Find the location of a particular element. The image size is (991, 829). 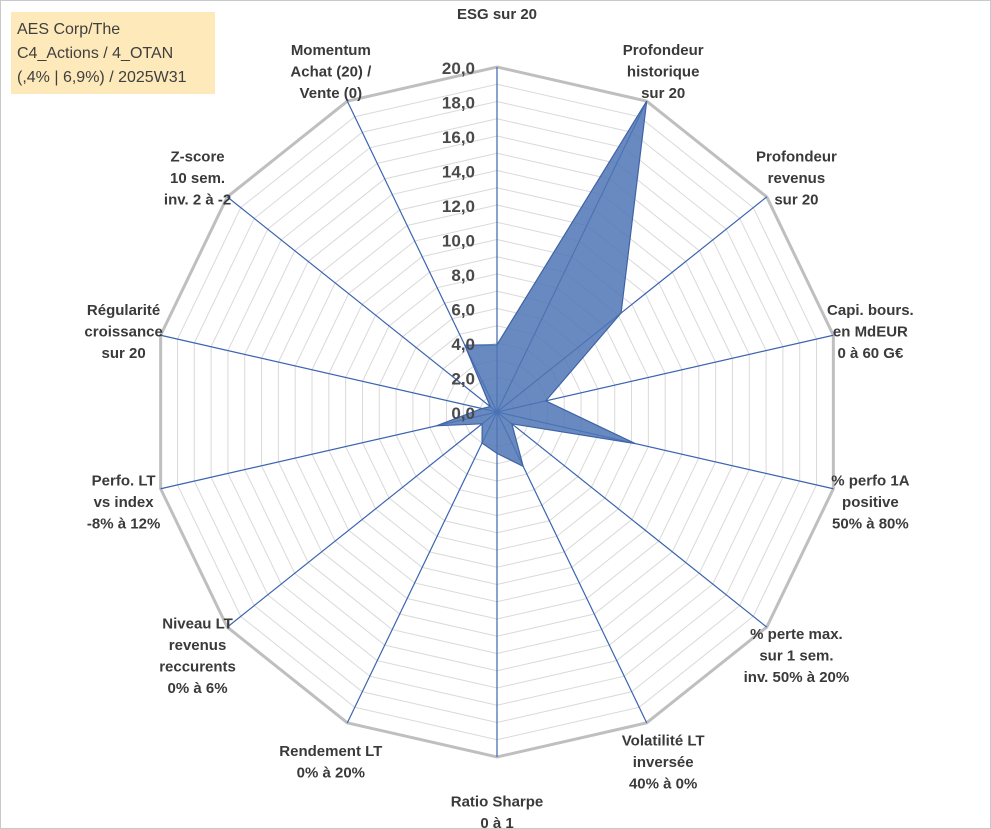

axis-label-11-line-1: Perfo. LT is located at coordinates (124, 480).